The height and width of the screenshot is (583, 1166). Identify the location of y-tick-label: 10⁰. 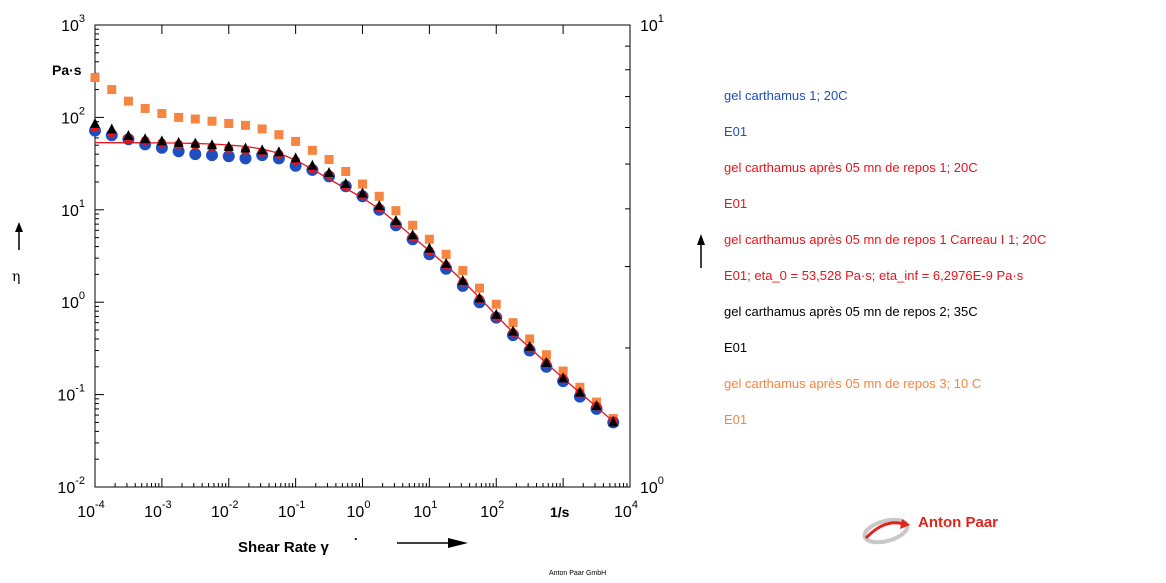
(73, 301).